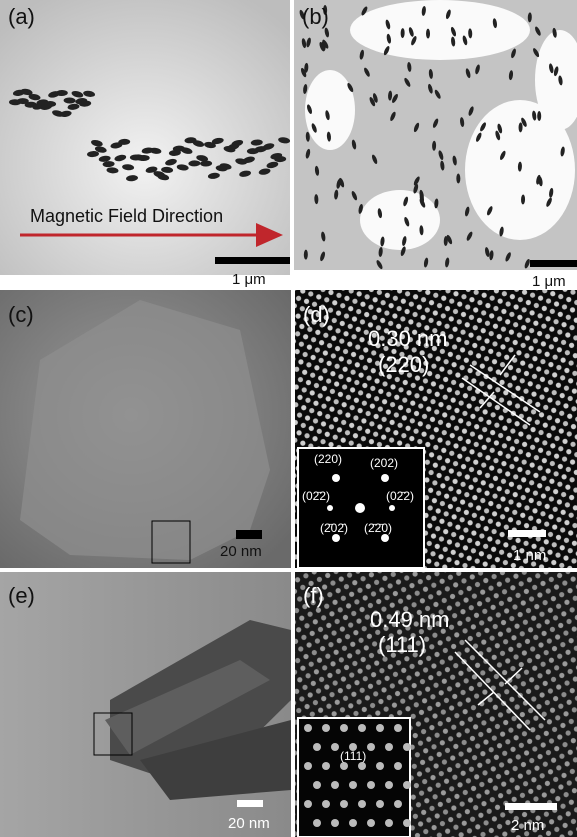 This screenshot has height=837, width=577. I want to click on crystal, so click(145, 430).